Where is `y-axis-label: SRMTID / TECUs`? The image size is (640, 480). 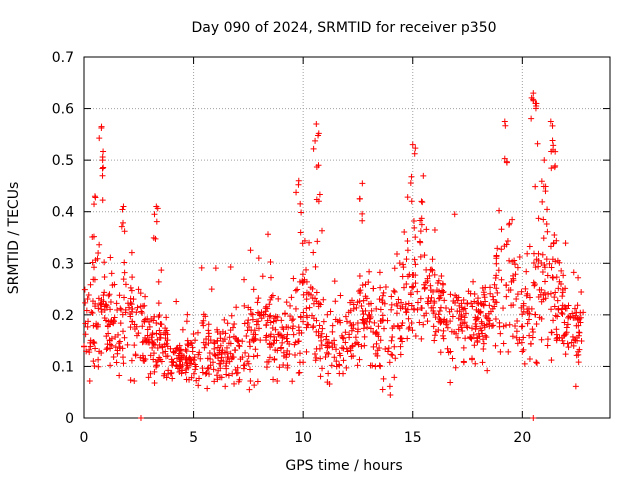
y-axis-label: SRMTID / TECUs is located at coordinates (14, 238).